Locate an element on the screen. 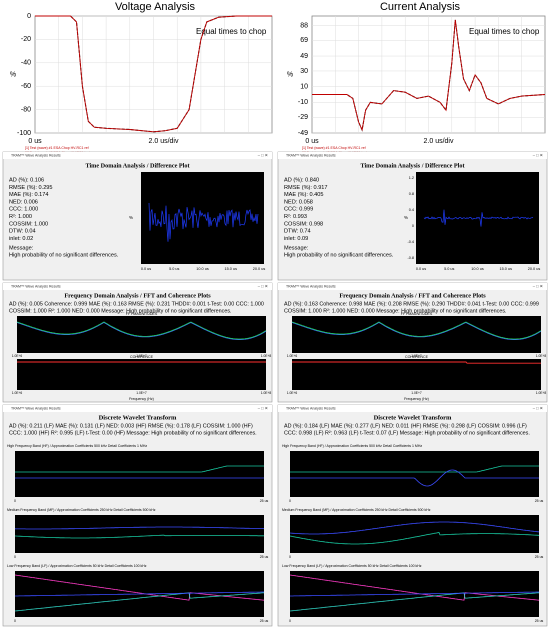  y-tick-label: -100 is located at coordinates (24, 133).